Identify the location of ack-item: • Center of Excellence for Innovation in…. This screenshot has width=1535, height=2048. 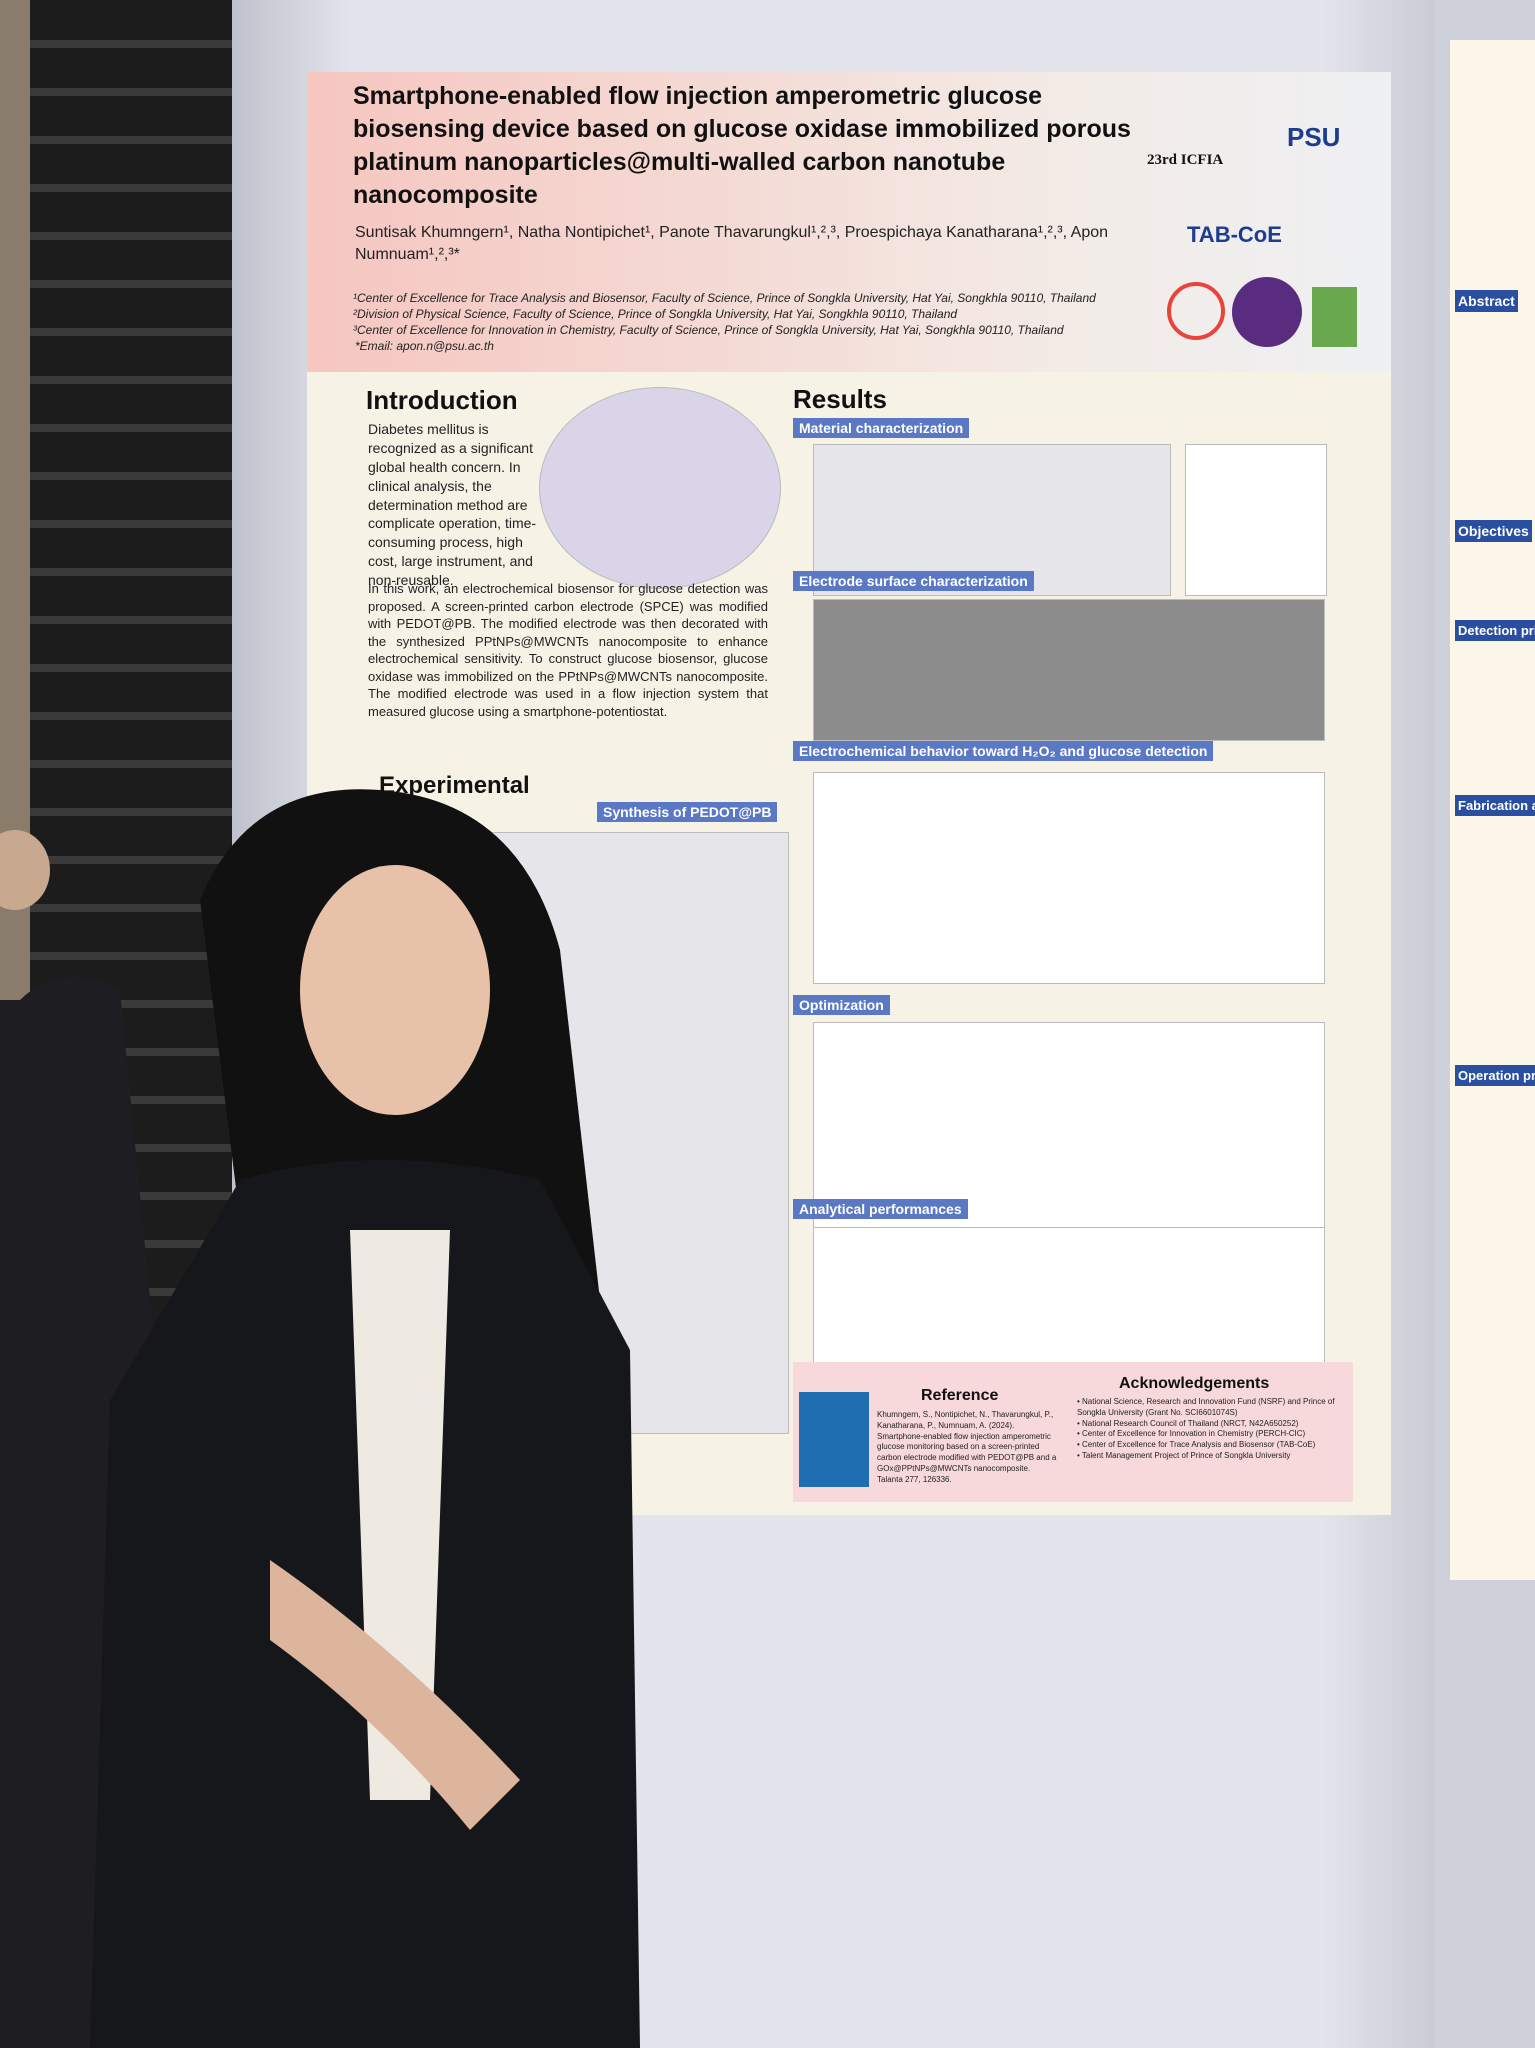
(1191, 1434).